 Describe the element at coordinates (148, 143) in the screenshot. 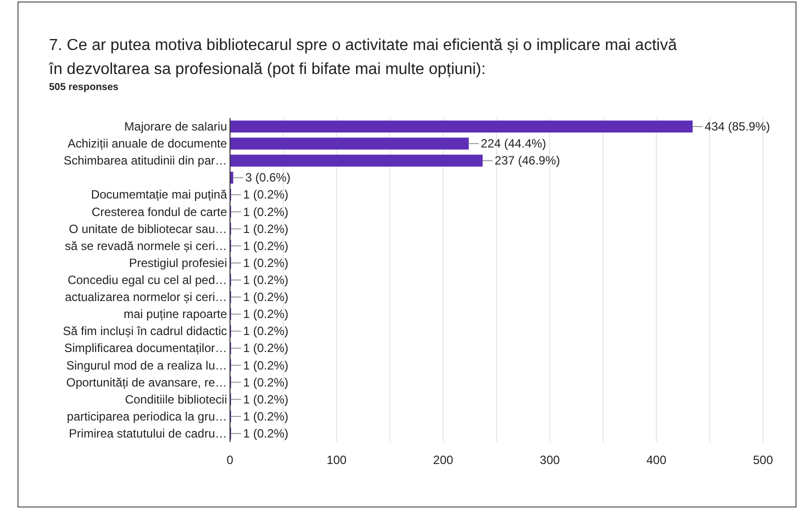

I see `y-tick-label: Achiziții anuale de documente` at that location.